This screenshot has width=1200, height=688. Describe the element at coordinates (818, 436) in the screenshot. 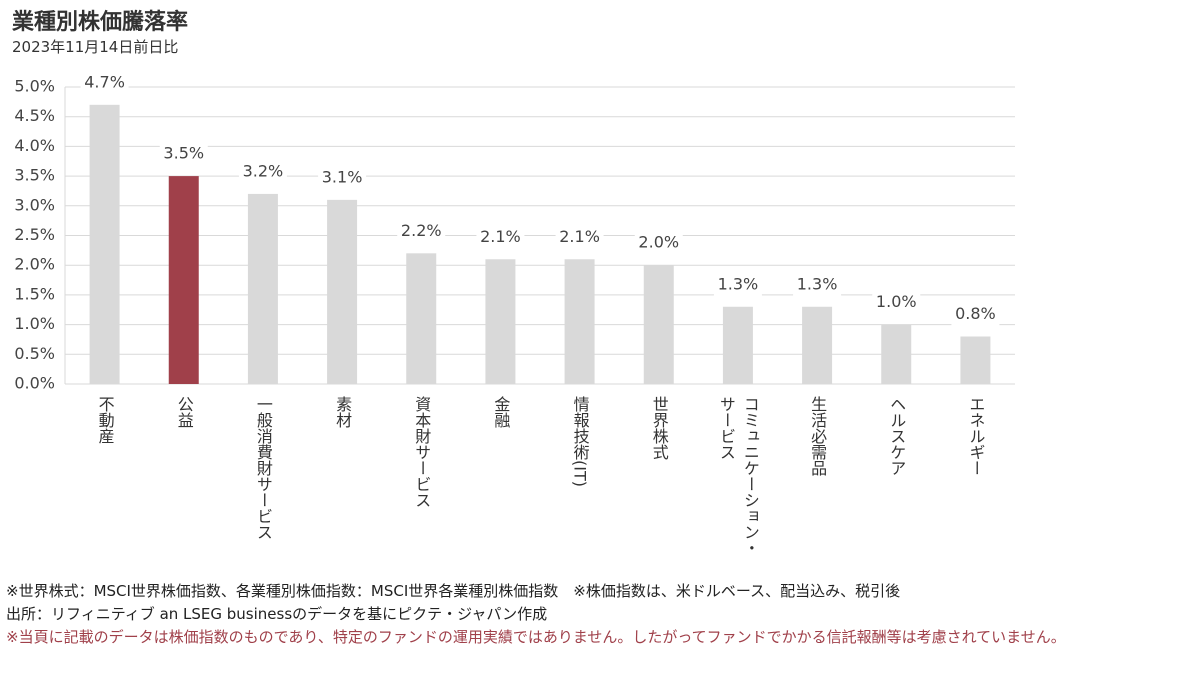

I see `x-tick-label: 生活必需品` at that location.